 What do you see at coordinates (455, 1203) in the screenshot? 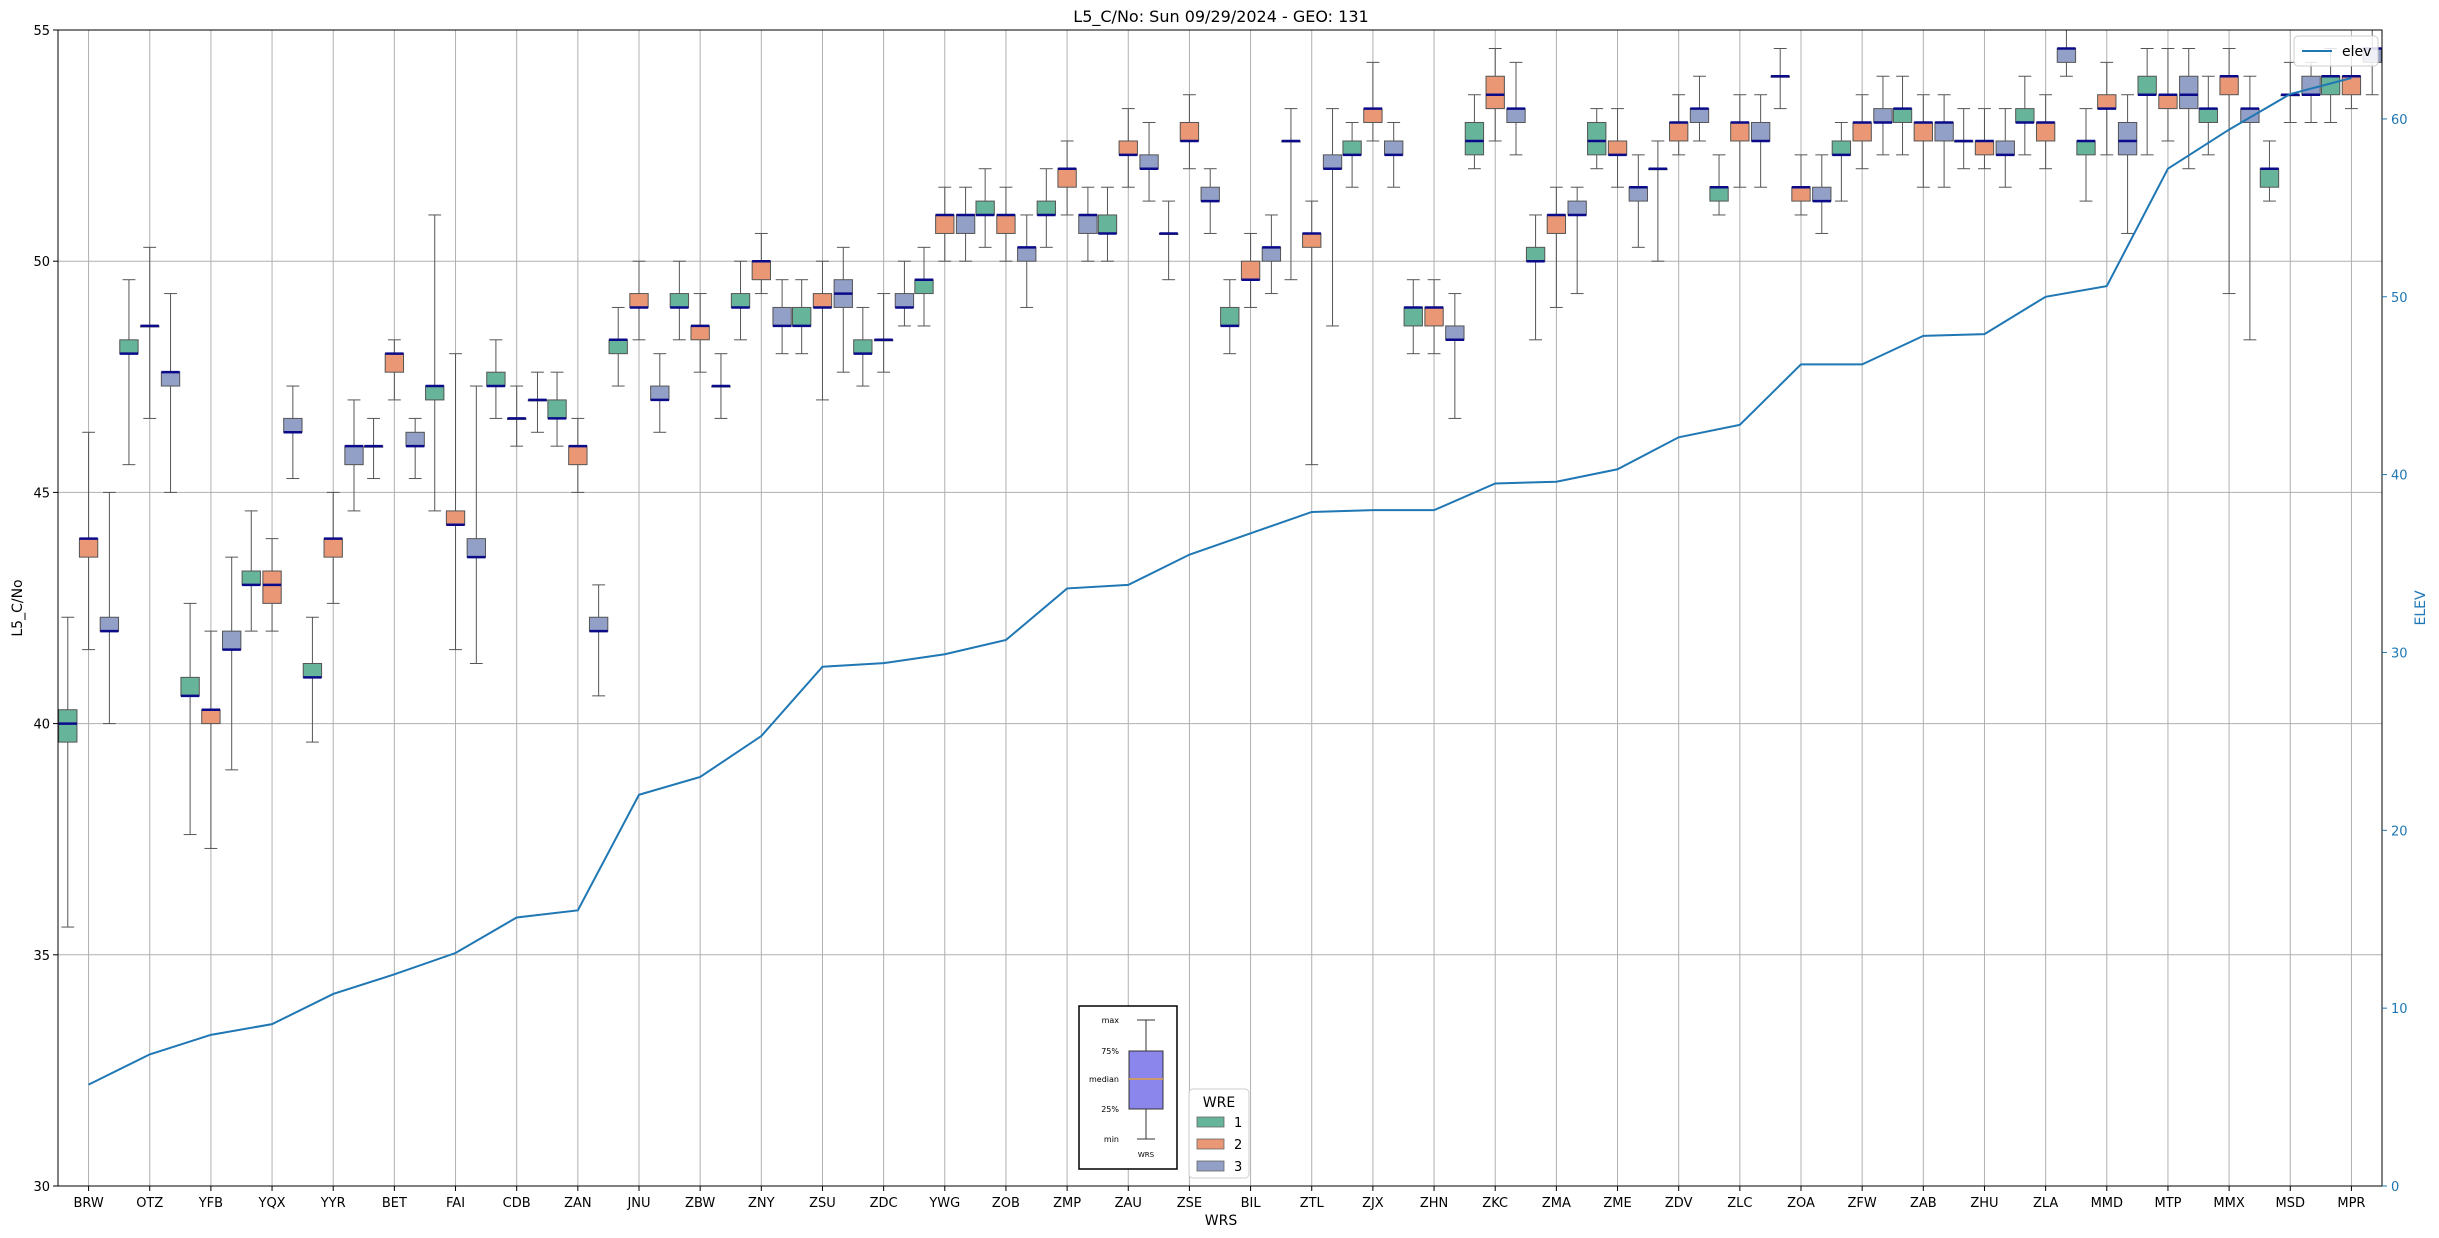
I see `x-tick-label: FAI` at bounding box center [455, 1203].